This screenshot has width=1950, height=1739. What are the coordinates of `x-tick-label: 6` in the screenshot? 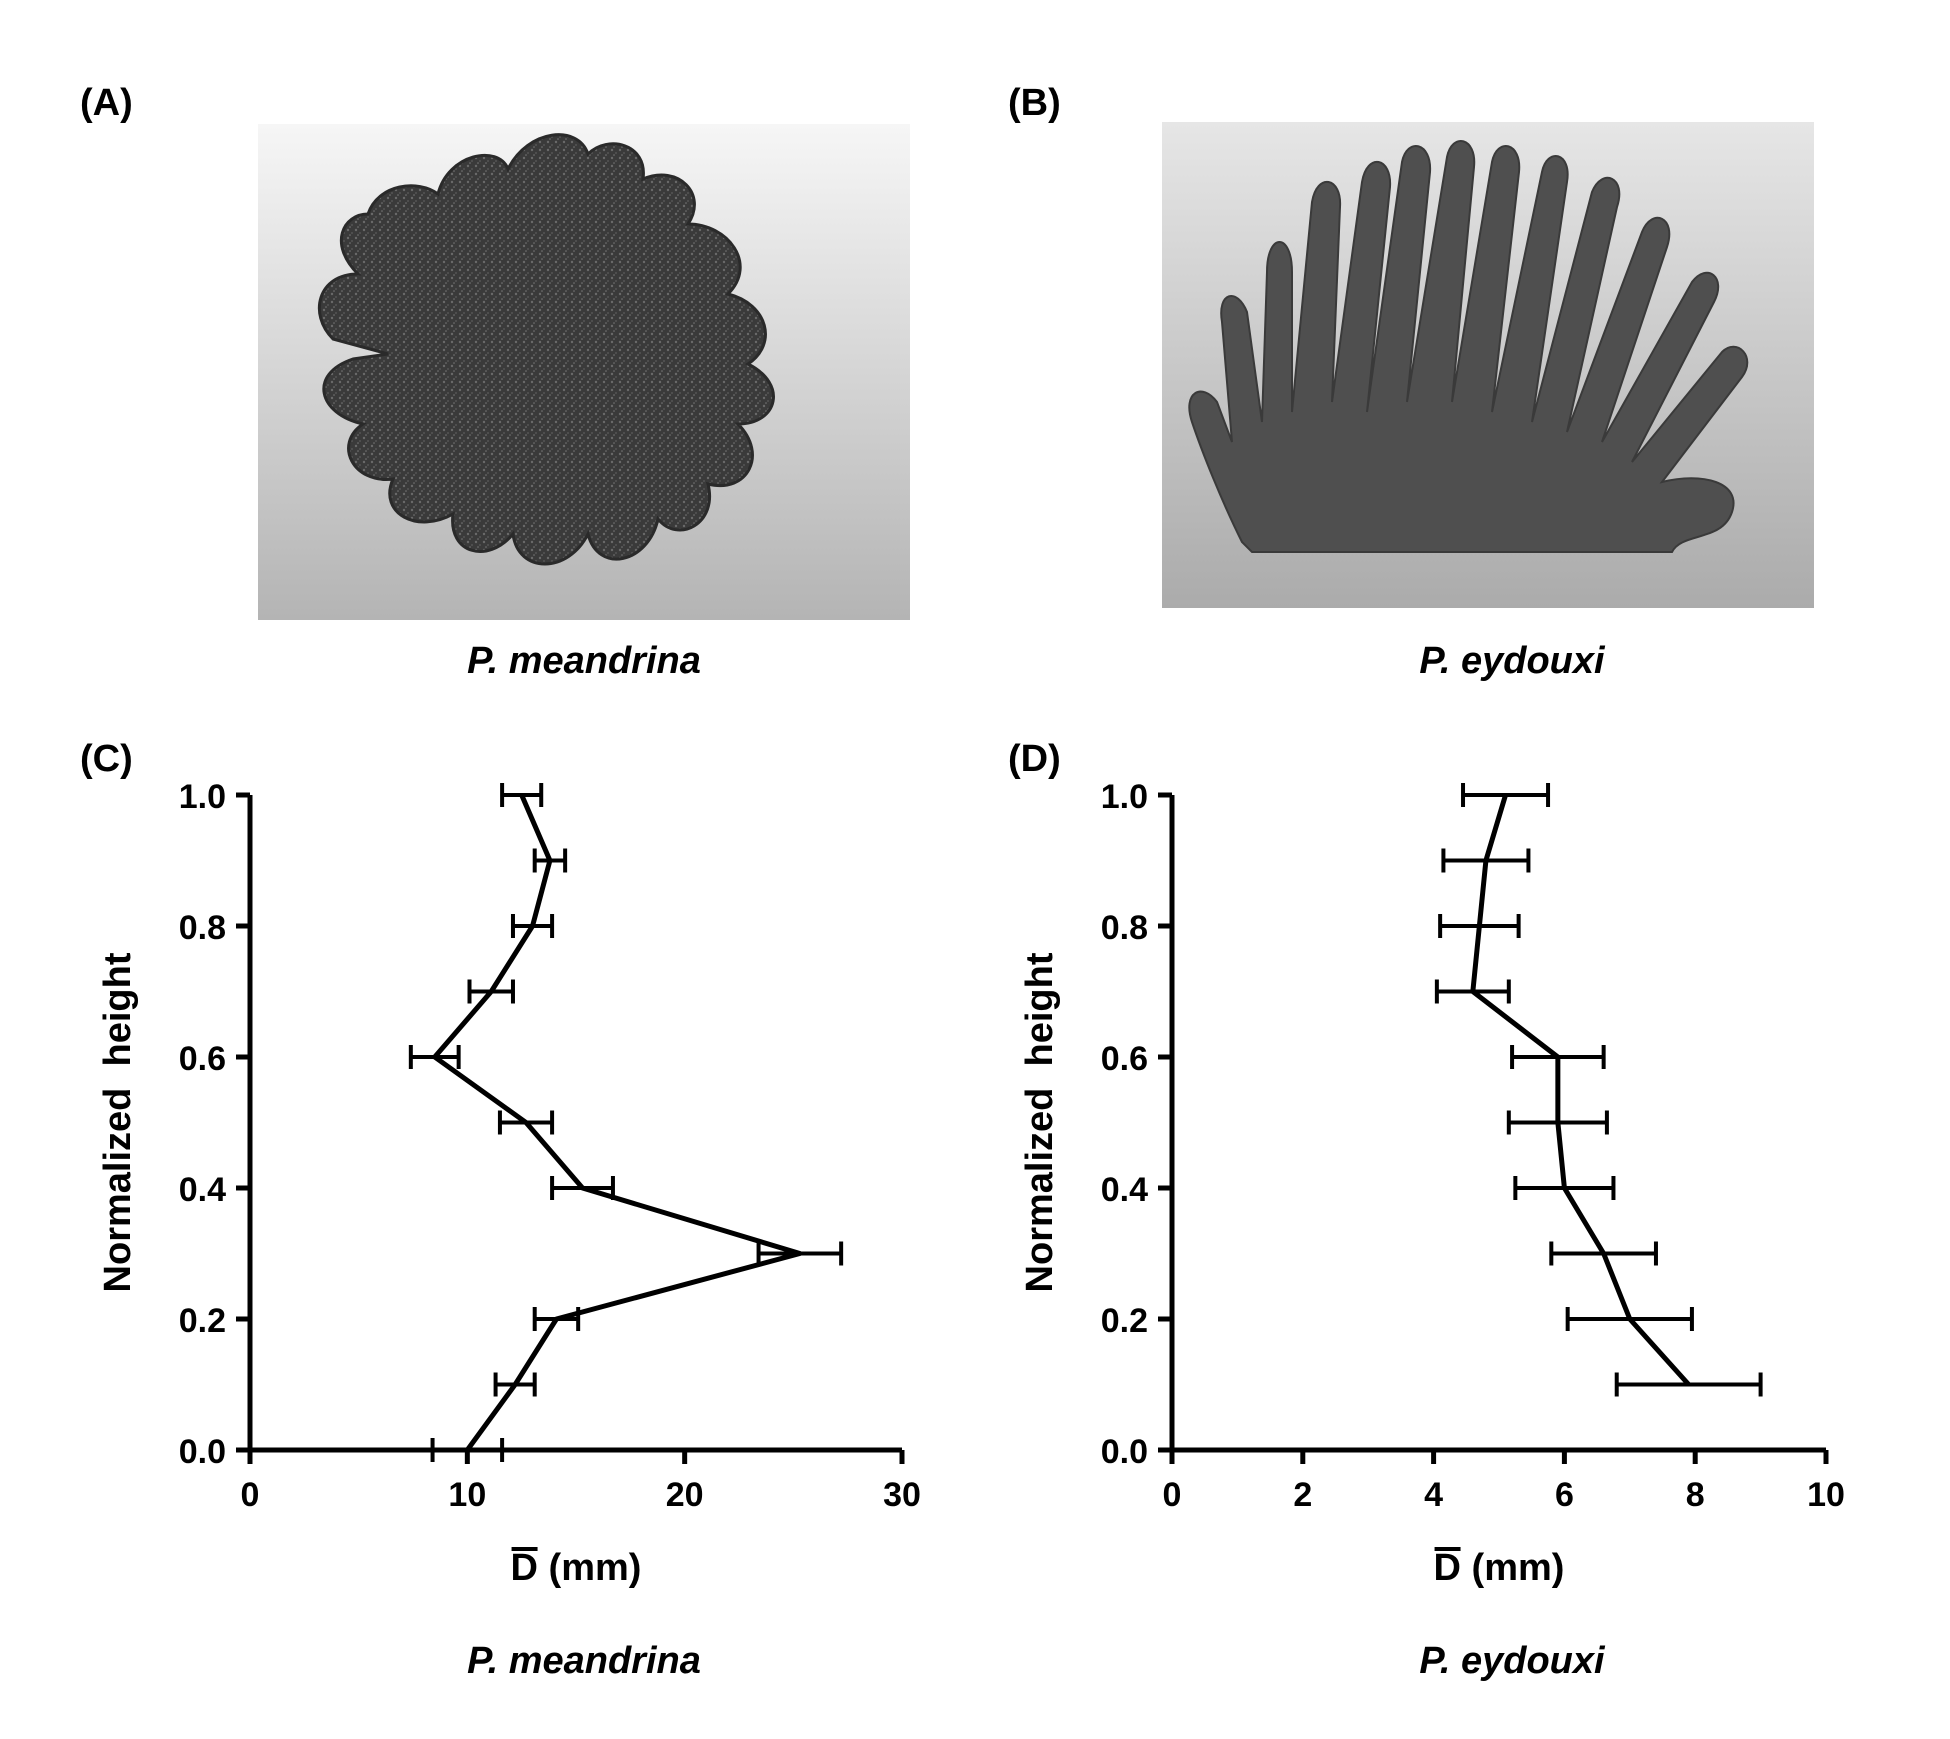 It's located at (1564, 1495).